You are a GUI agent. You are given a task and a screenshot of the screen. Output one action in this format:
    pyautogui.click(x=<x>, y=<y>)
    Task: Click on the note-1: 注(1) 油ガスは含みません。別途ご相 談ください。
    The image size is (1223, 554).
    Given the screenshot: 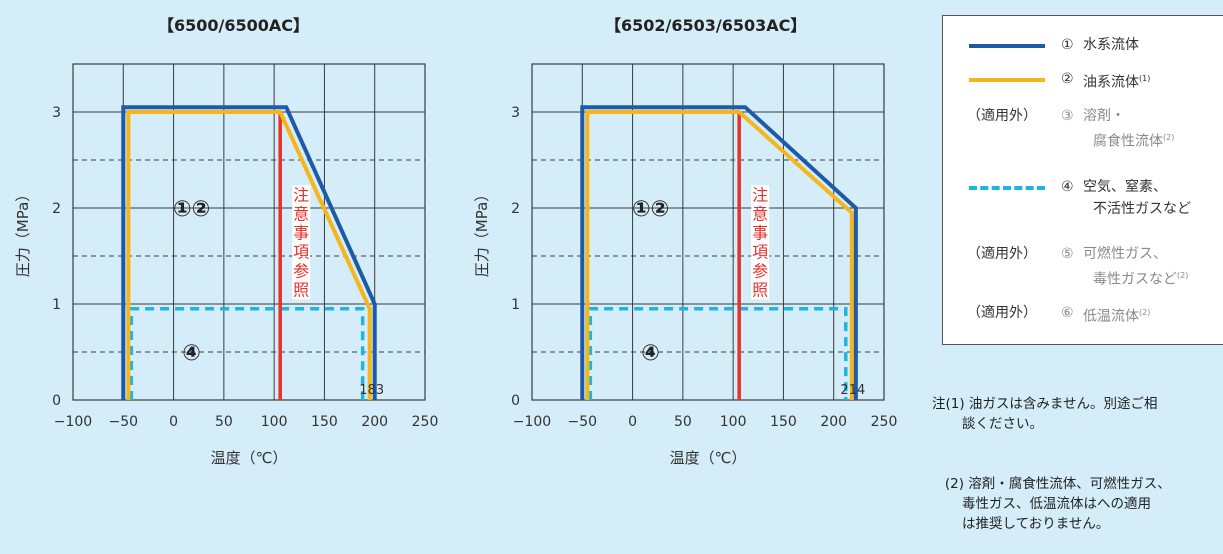 What is the action you would take?
    pyautogui.click(x=1045, y=414)
    